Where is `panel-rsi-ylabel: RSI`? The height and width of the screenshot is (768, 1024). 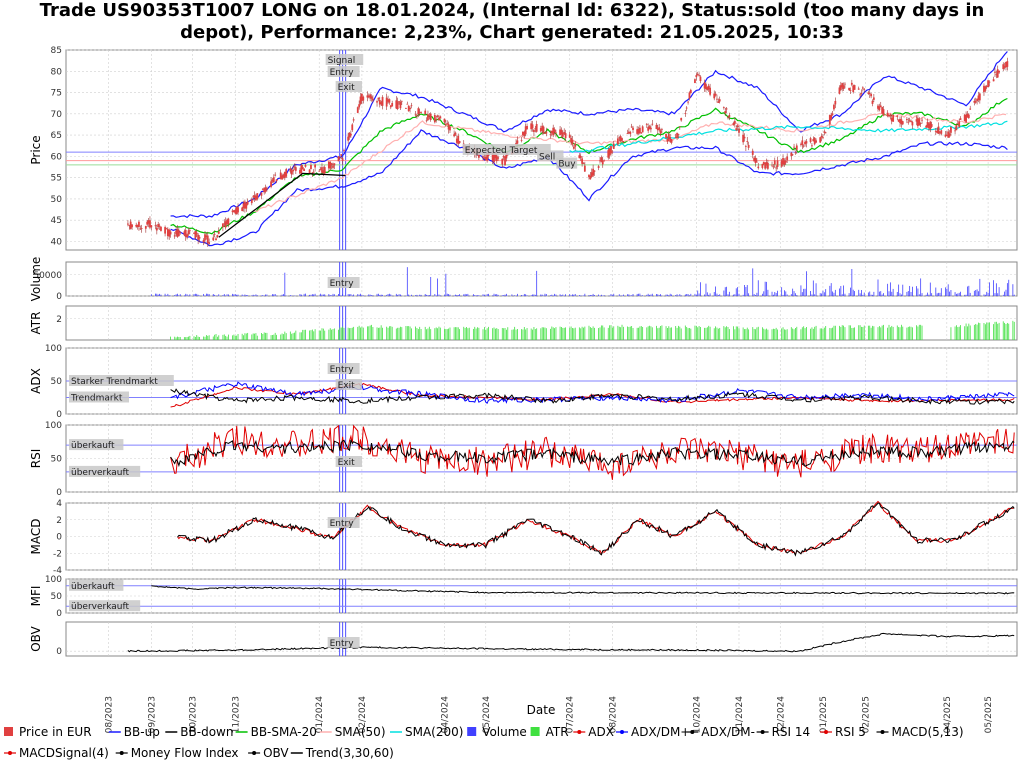
panel-rsi-ylabel: RSI is located at coordinates (36, 459).